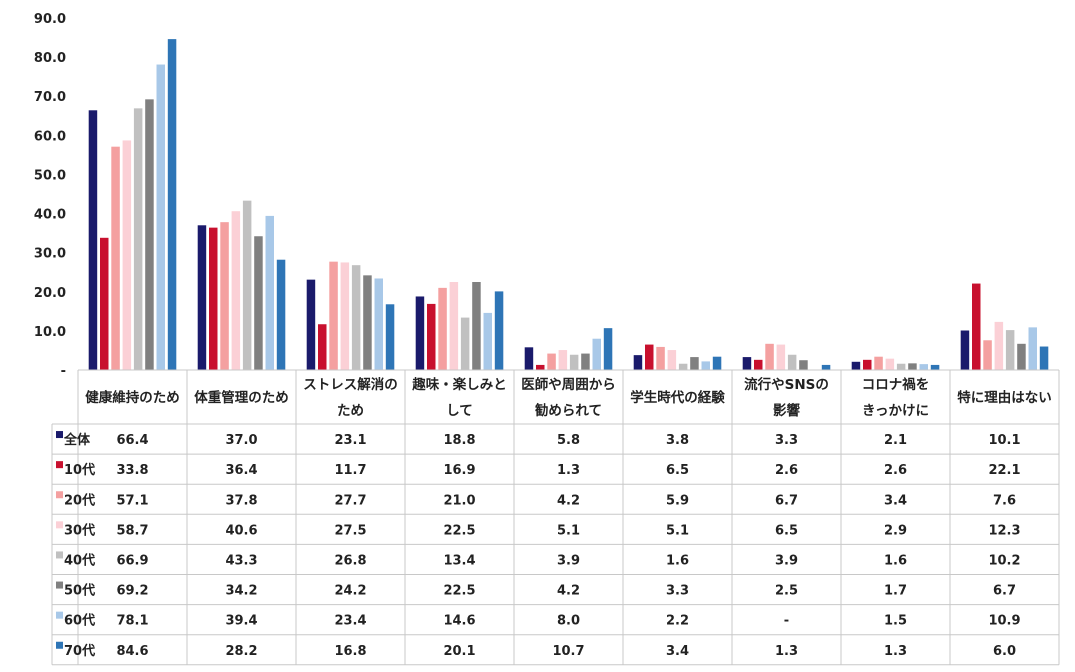 This screenshot has height=672, width=1075. What do you see at coordinates (1004, 651) in the screenshot?
I see `data-value: 6.0` at bounding box center [1004, 651].